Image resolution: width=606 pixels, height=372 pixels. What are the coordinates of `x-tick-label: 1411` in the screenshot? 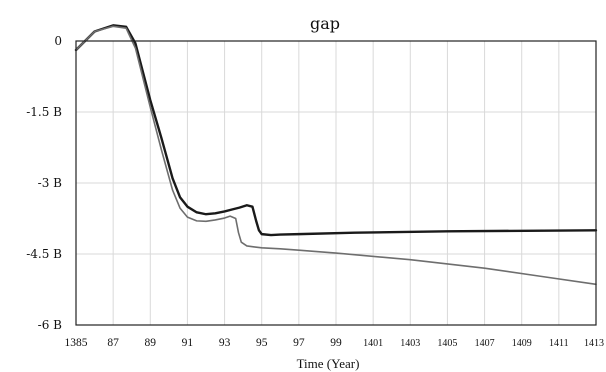 It's located at (559, 343).